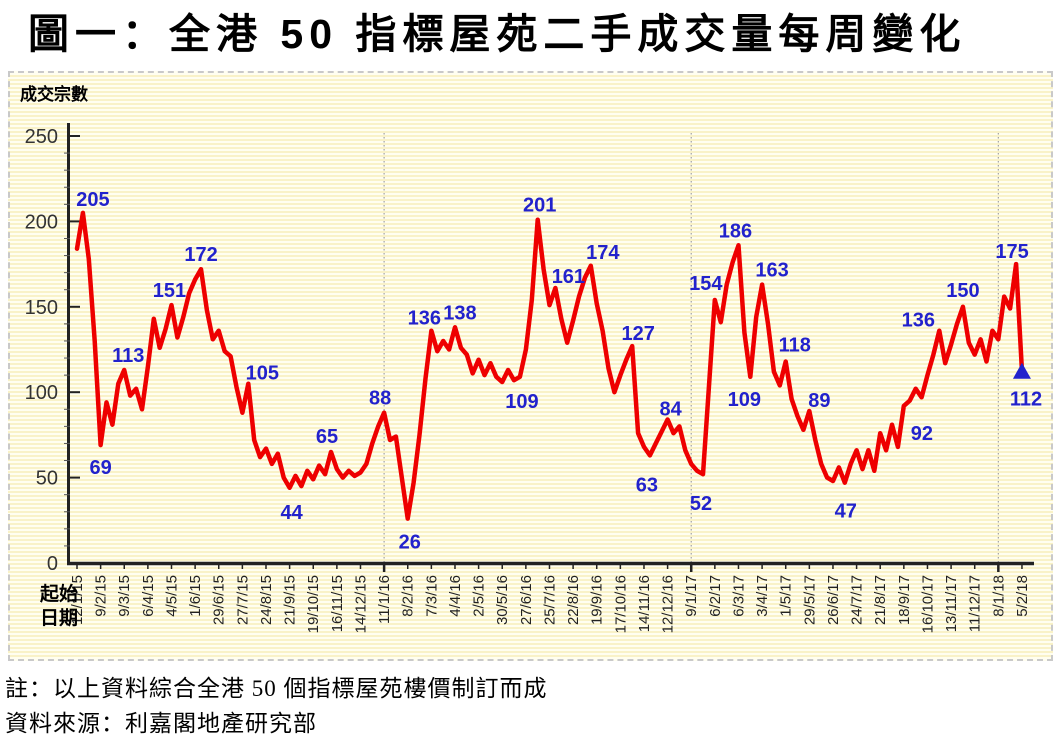 The height and width of the screenshot is (742, 1064). I want to click on footnote: 註：以上資料綜合全港 50 個指標屋苑樓價制訂而成, so click(276, 688).